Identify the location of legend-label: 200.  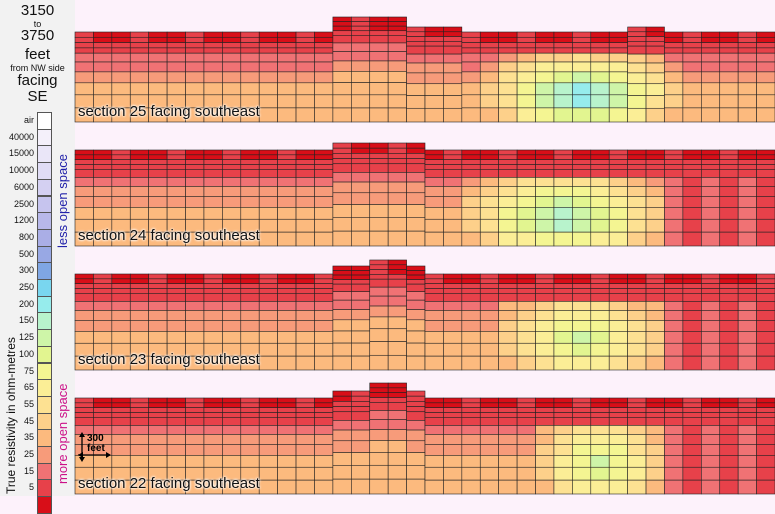
(26, 303).